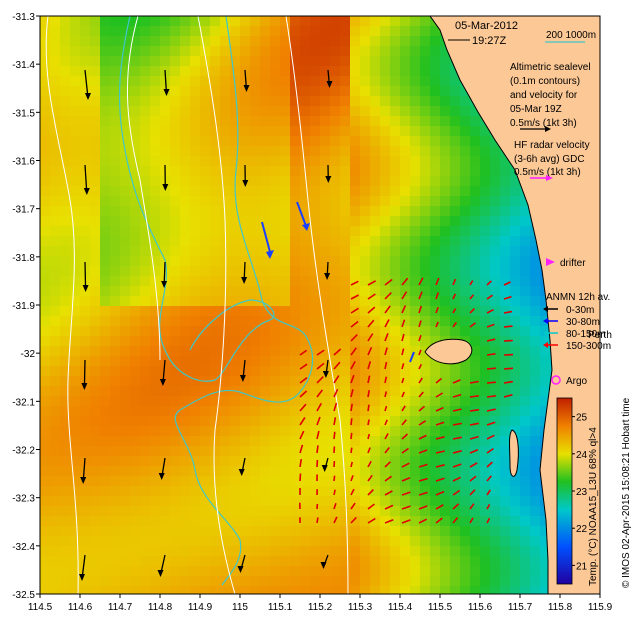 The width and height of the screenshot is (640, 630). I want to click on y-tick-label: -32.1, so click(23, 402).